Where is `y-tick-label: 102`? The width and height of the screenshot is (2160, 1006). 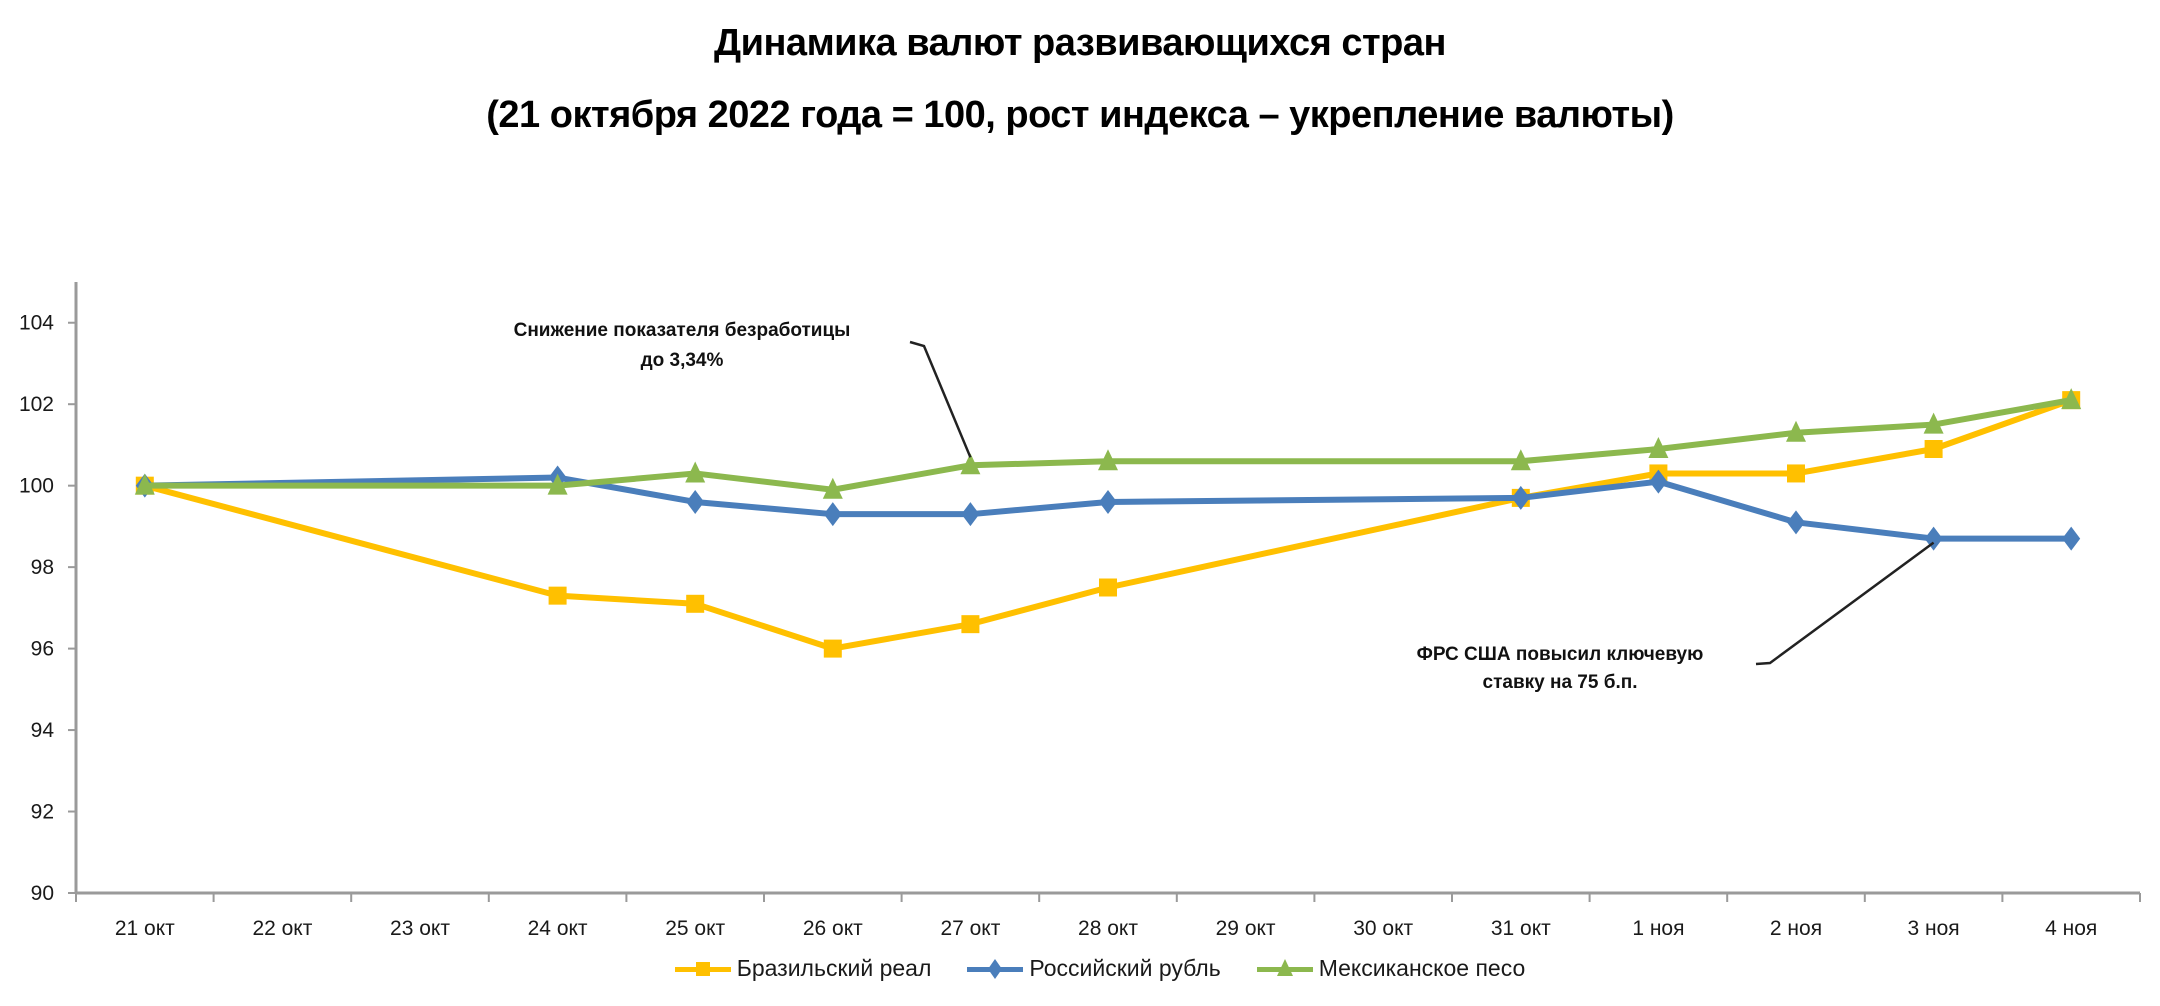 y-tick-label: 102 is located at coordinates (36, 404).